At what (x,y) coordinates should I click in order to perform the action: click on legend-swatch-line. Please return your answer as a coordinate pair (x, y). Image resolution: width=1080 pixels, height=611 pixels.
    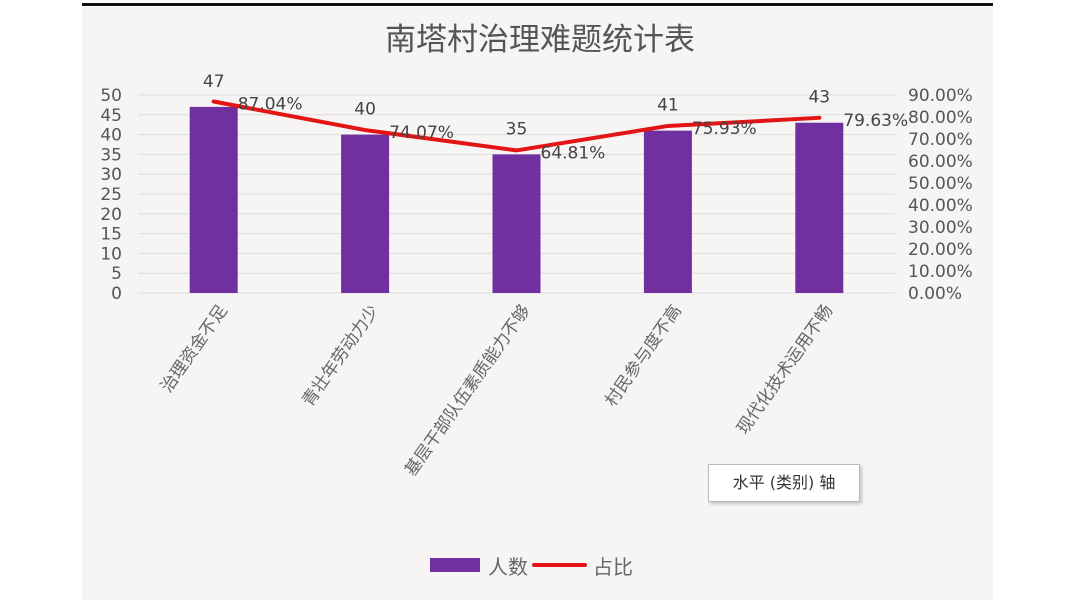
    Looking at the image, I should click on (559, 565).